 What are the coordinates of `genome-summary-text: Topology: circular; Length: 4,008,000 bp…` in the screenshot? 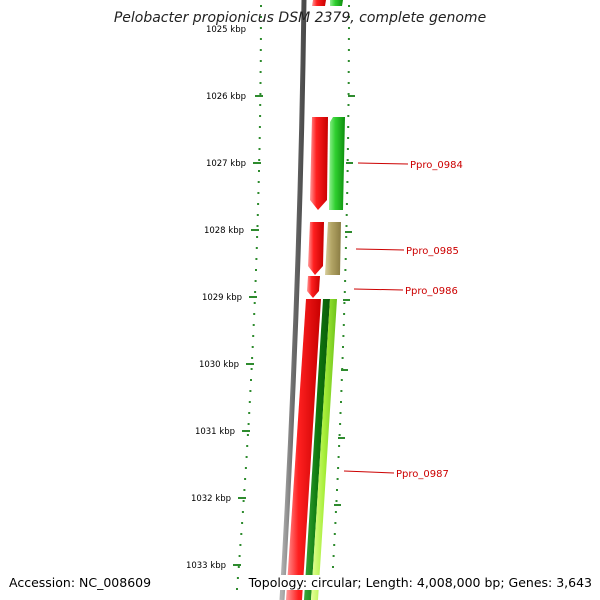 It's located at (420, 582).